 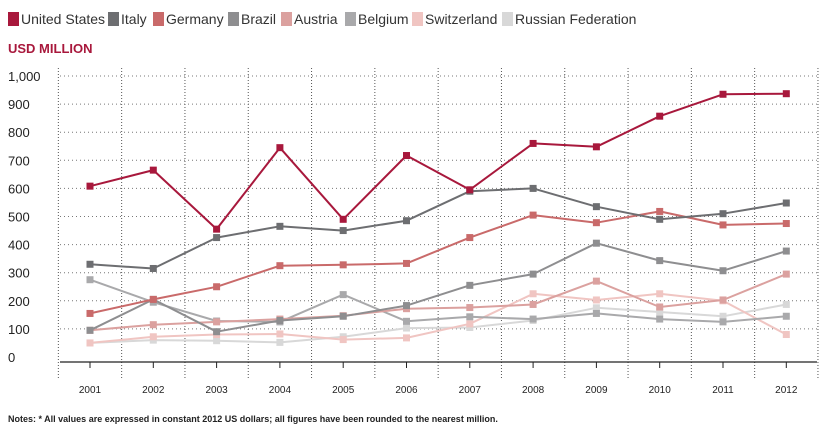 I want to click on series-line-russian-federation, so click(x=438, y=323).